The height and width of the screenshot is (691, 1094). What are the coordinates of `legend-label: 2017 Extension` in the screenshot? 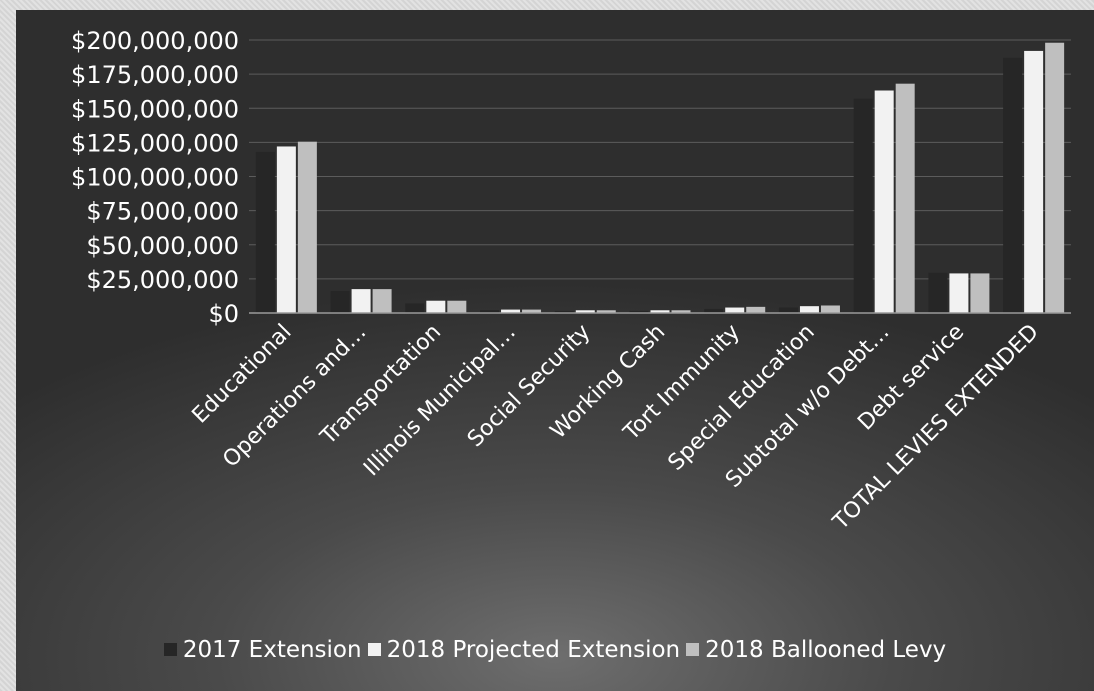 It's located at (272, 649).